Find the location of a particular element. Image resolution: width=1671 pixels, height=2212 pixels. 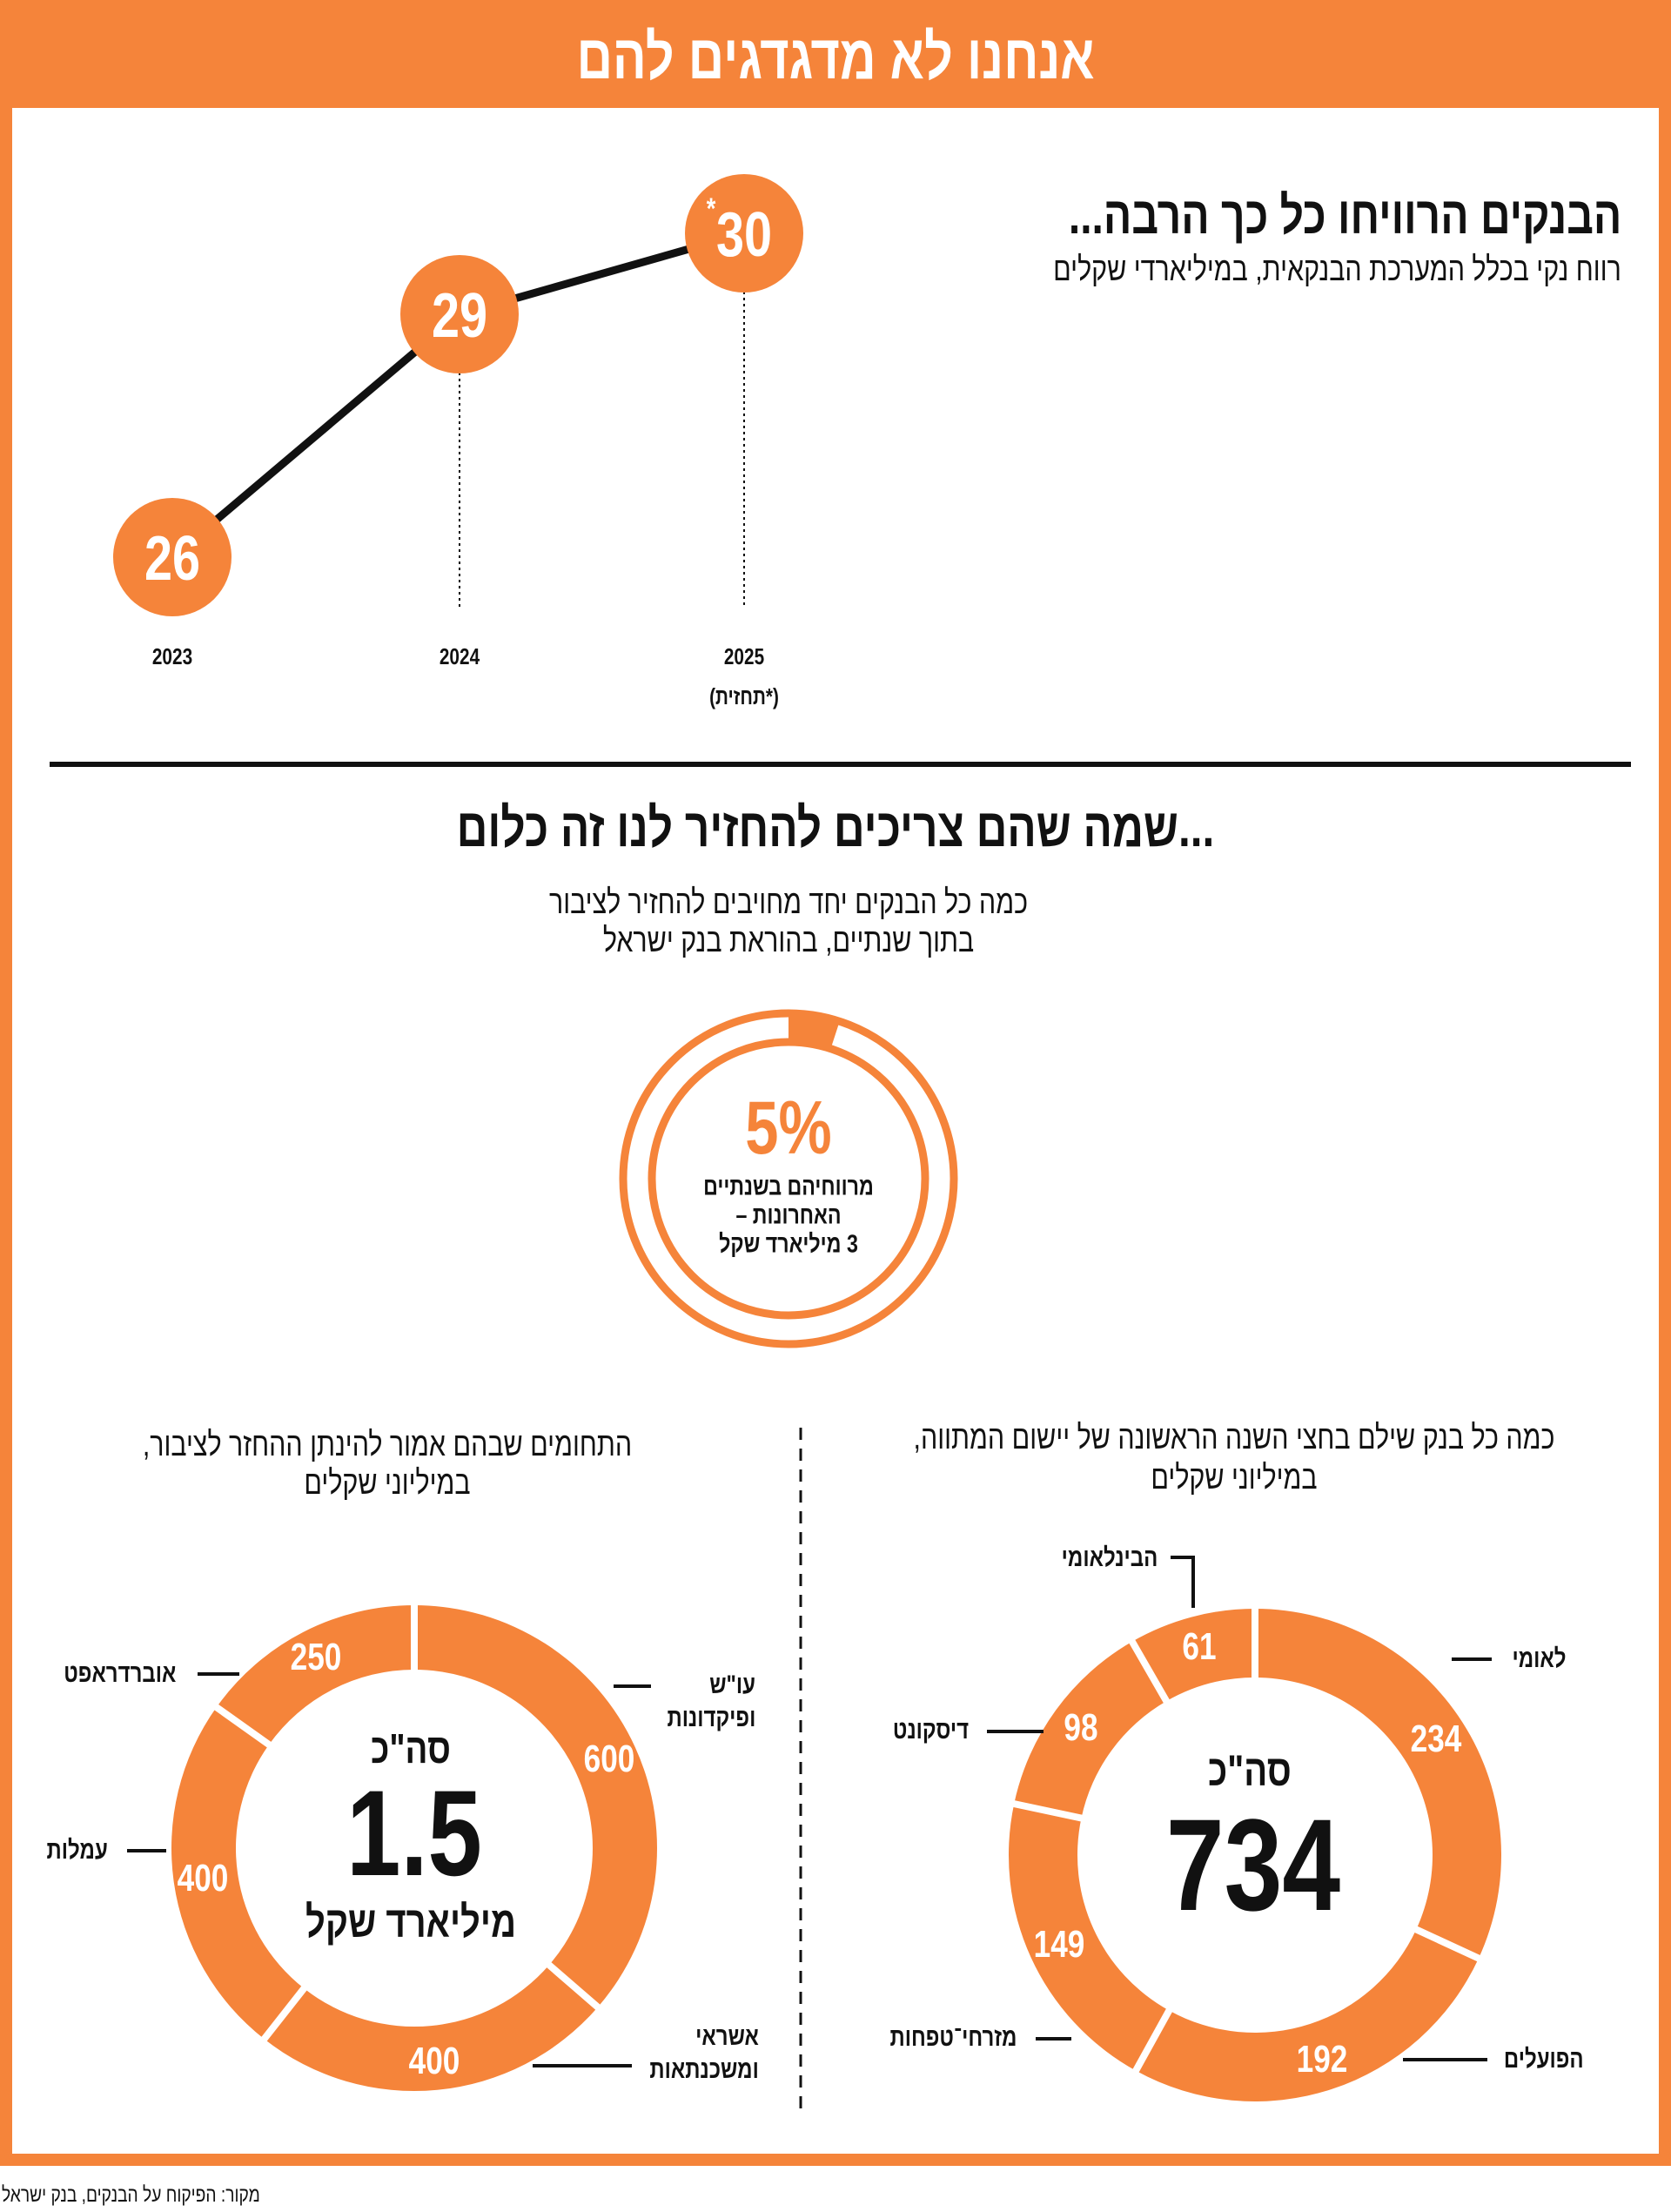

ring-line3: 3 מיליארד שקל is located at coordinates (788, 1244).